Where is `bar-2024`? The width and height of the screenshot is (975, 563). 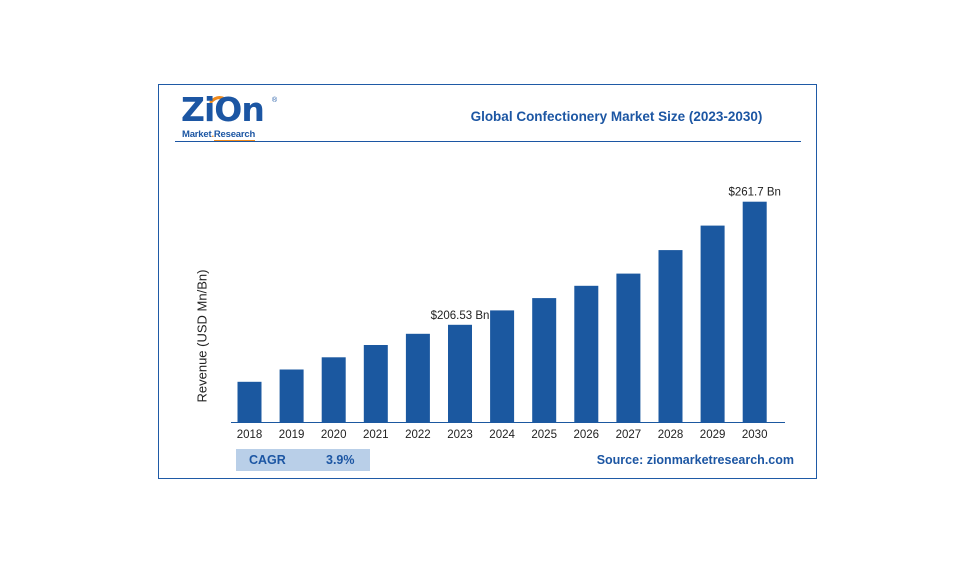
bar-2024 is located at coordinates (502, 366).